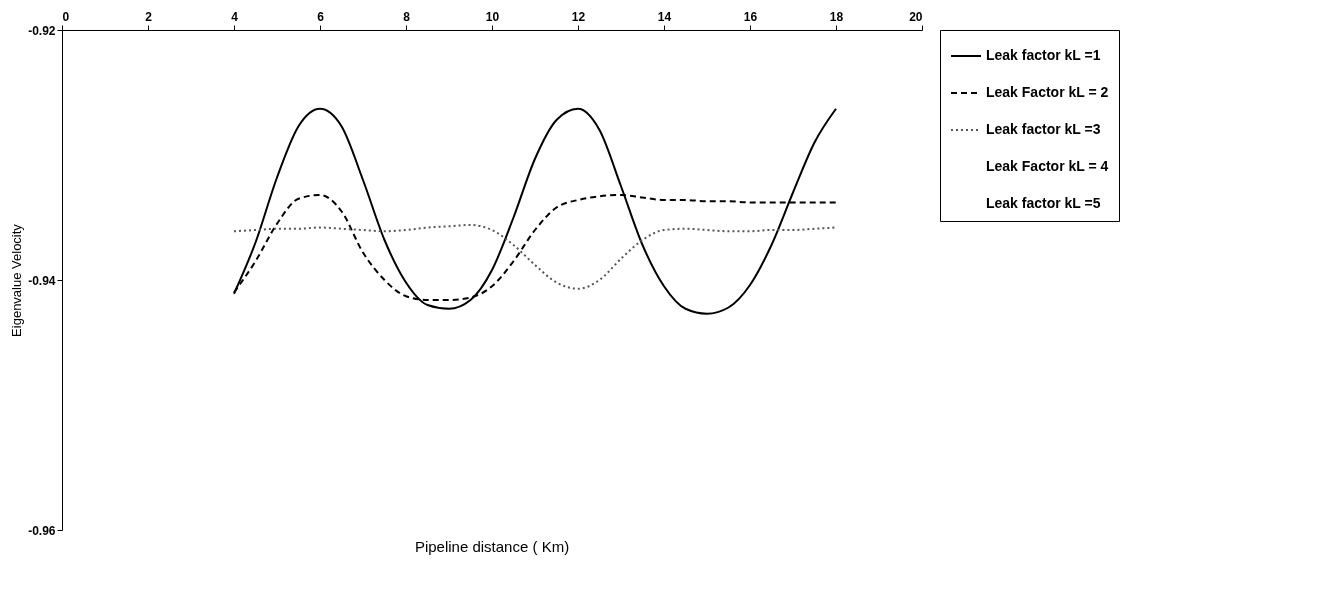 This screenshot has height=610, width=1329. Describe the element at coordinates (407, 16) in the screenshot. I see `x-tick-label: 8` at that location.